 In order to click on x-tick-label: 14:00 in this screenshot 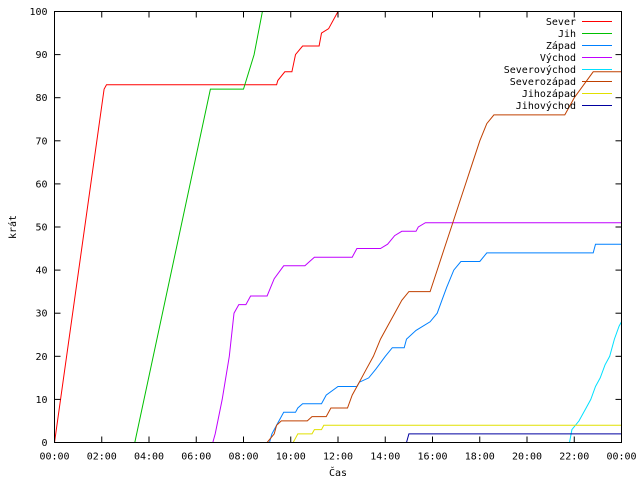, I will do `click(385, 457)`.